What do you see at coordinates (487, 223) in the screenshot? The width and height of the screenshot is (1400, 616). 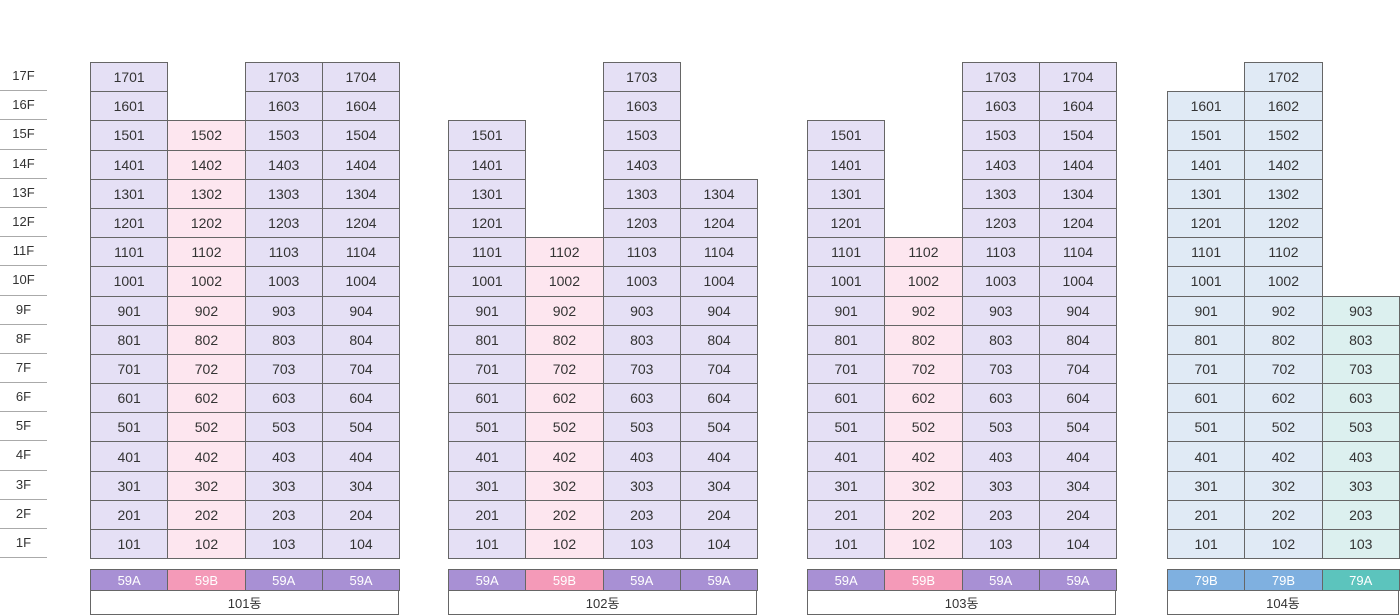 I see `unit-cell: 1201` at bounding box center [487, 223].